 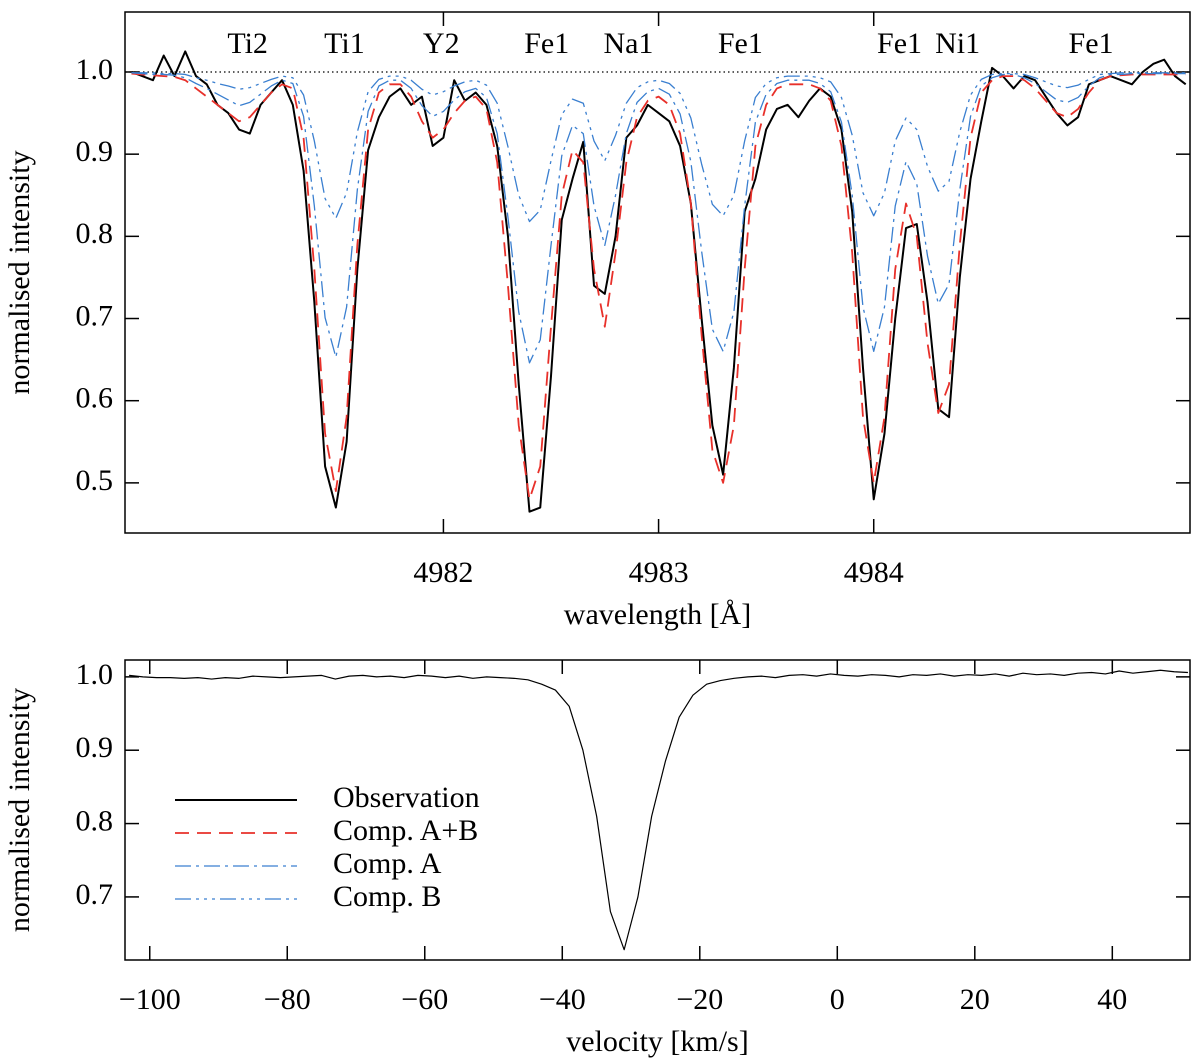 I want to click on x-tick-label: −100, so click(x=150, y=999).